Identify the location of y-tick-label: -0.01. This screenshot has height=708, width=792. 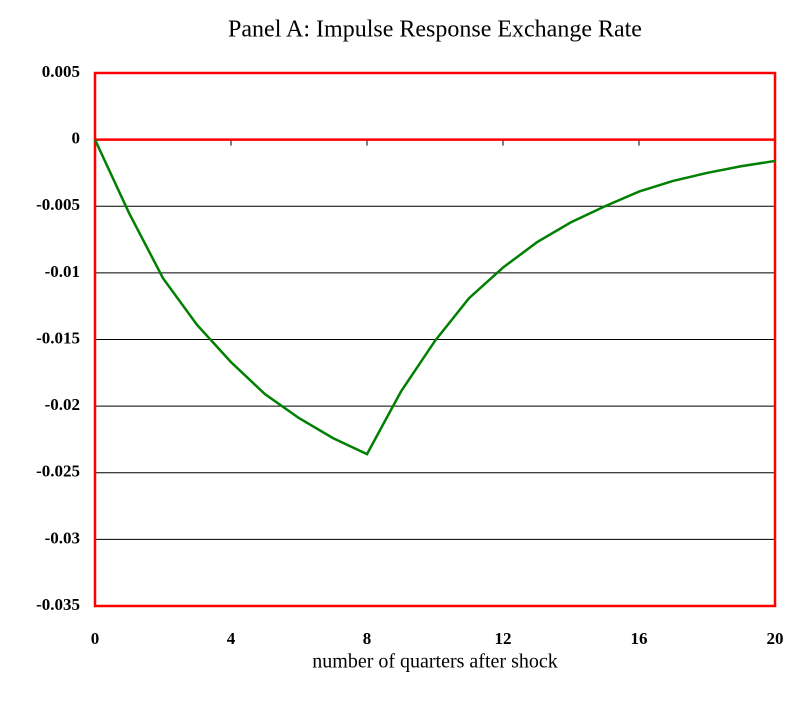
(62, 271).